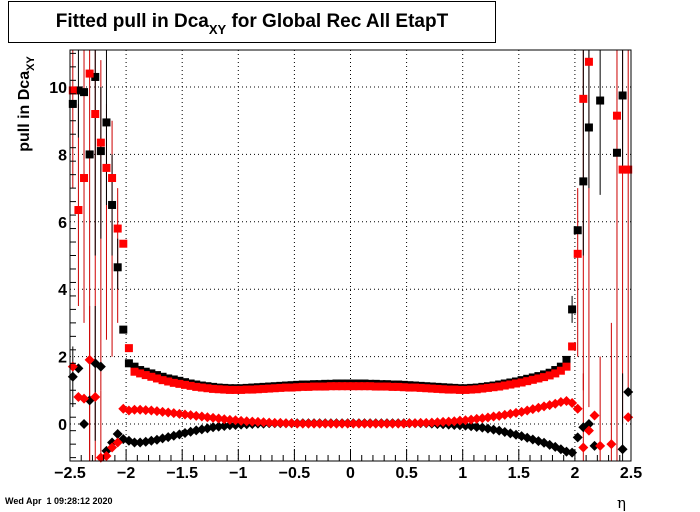  Describe the element at coordinates (631, 473) in the screenshot. I see `x-tick-label: 2.5` at that location.